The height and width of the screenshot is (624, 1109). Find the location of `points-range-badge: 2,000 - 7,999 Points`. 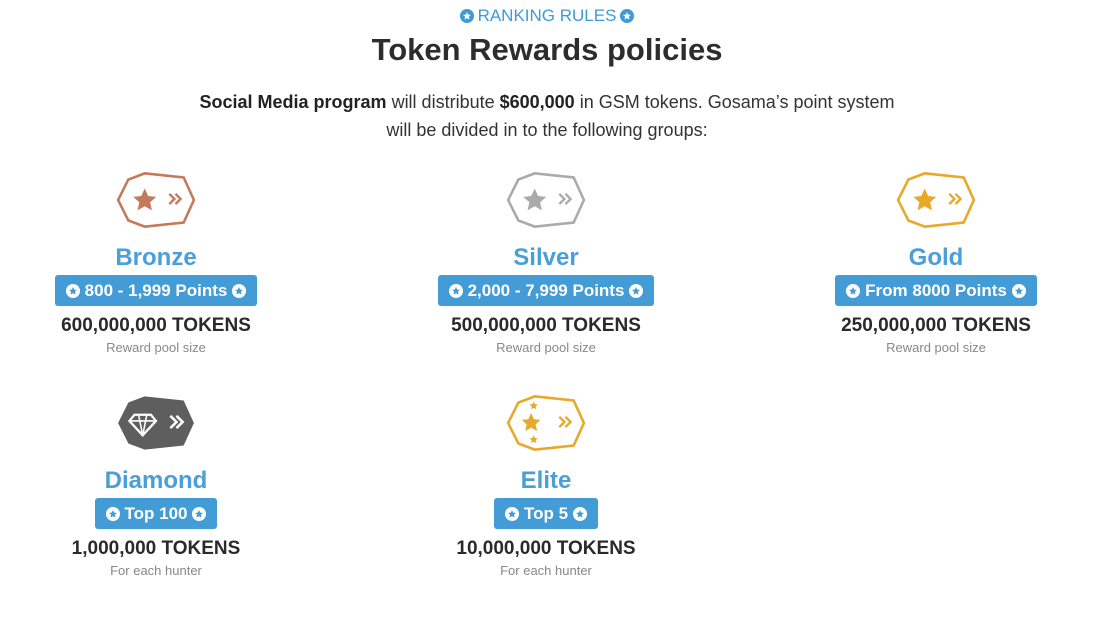

points-range-badge: 2,000 - 7,999 Points is located at coordinates (546, 290).